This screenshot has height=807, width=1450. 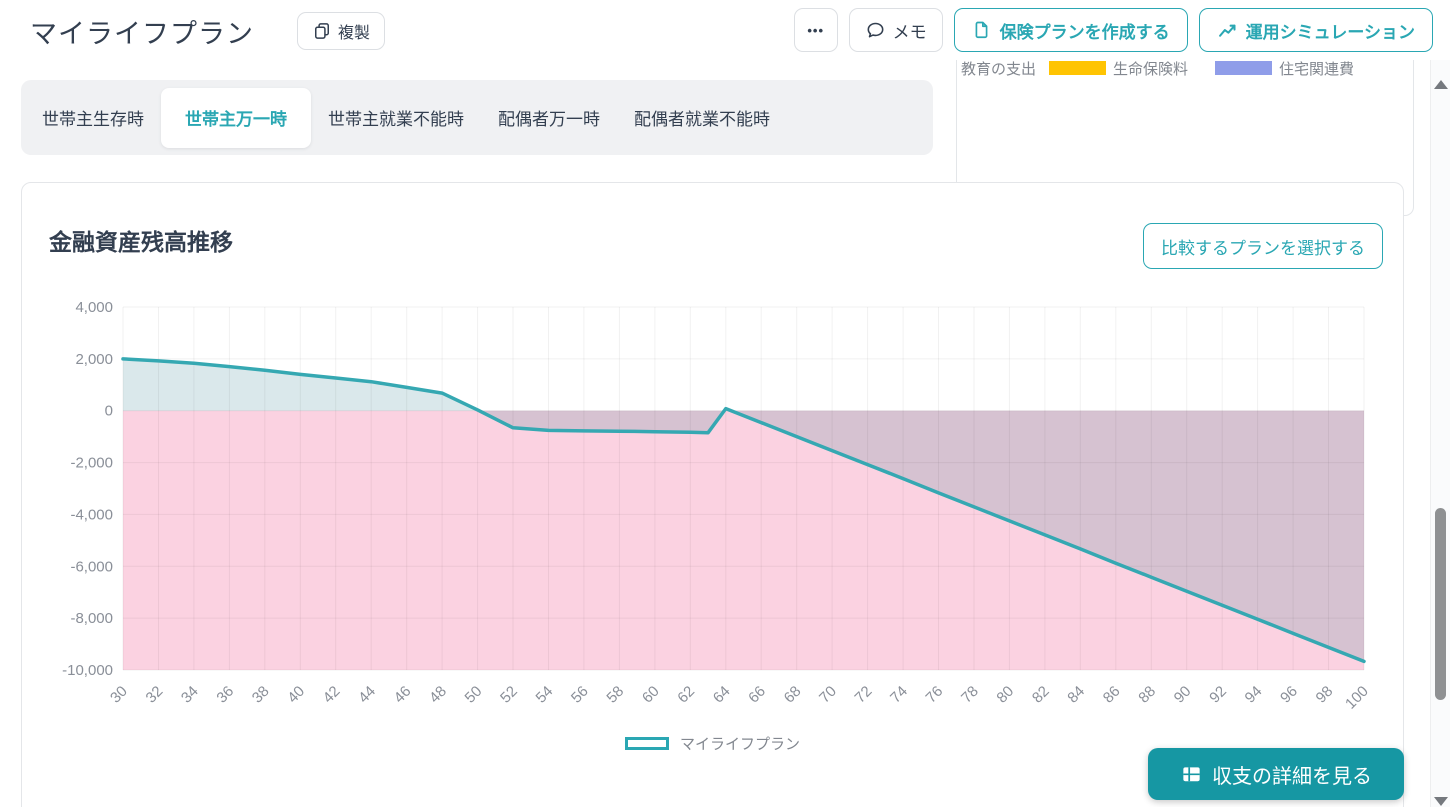 What do you see at coordinates (367, 695) in the screenshot?
I see `svg-text: 44` at bounding box center [367, 695].